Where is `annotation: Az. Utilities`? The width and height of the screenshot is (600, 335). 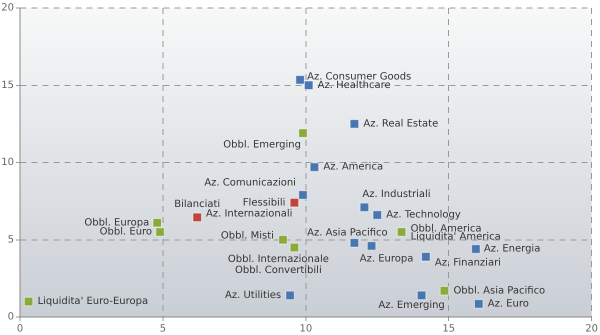
annotation: Az. Utilities is located at coordinates (253, 295).